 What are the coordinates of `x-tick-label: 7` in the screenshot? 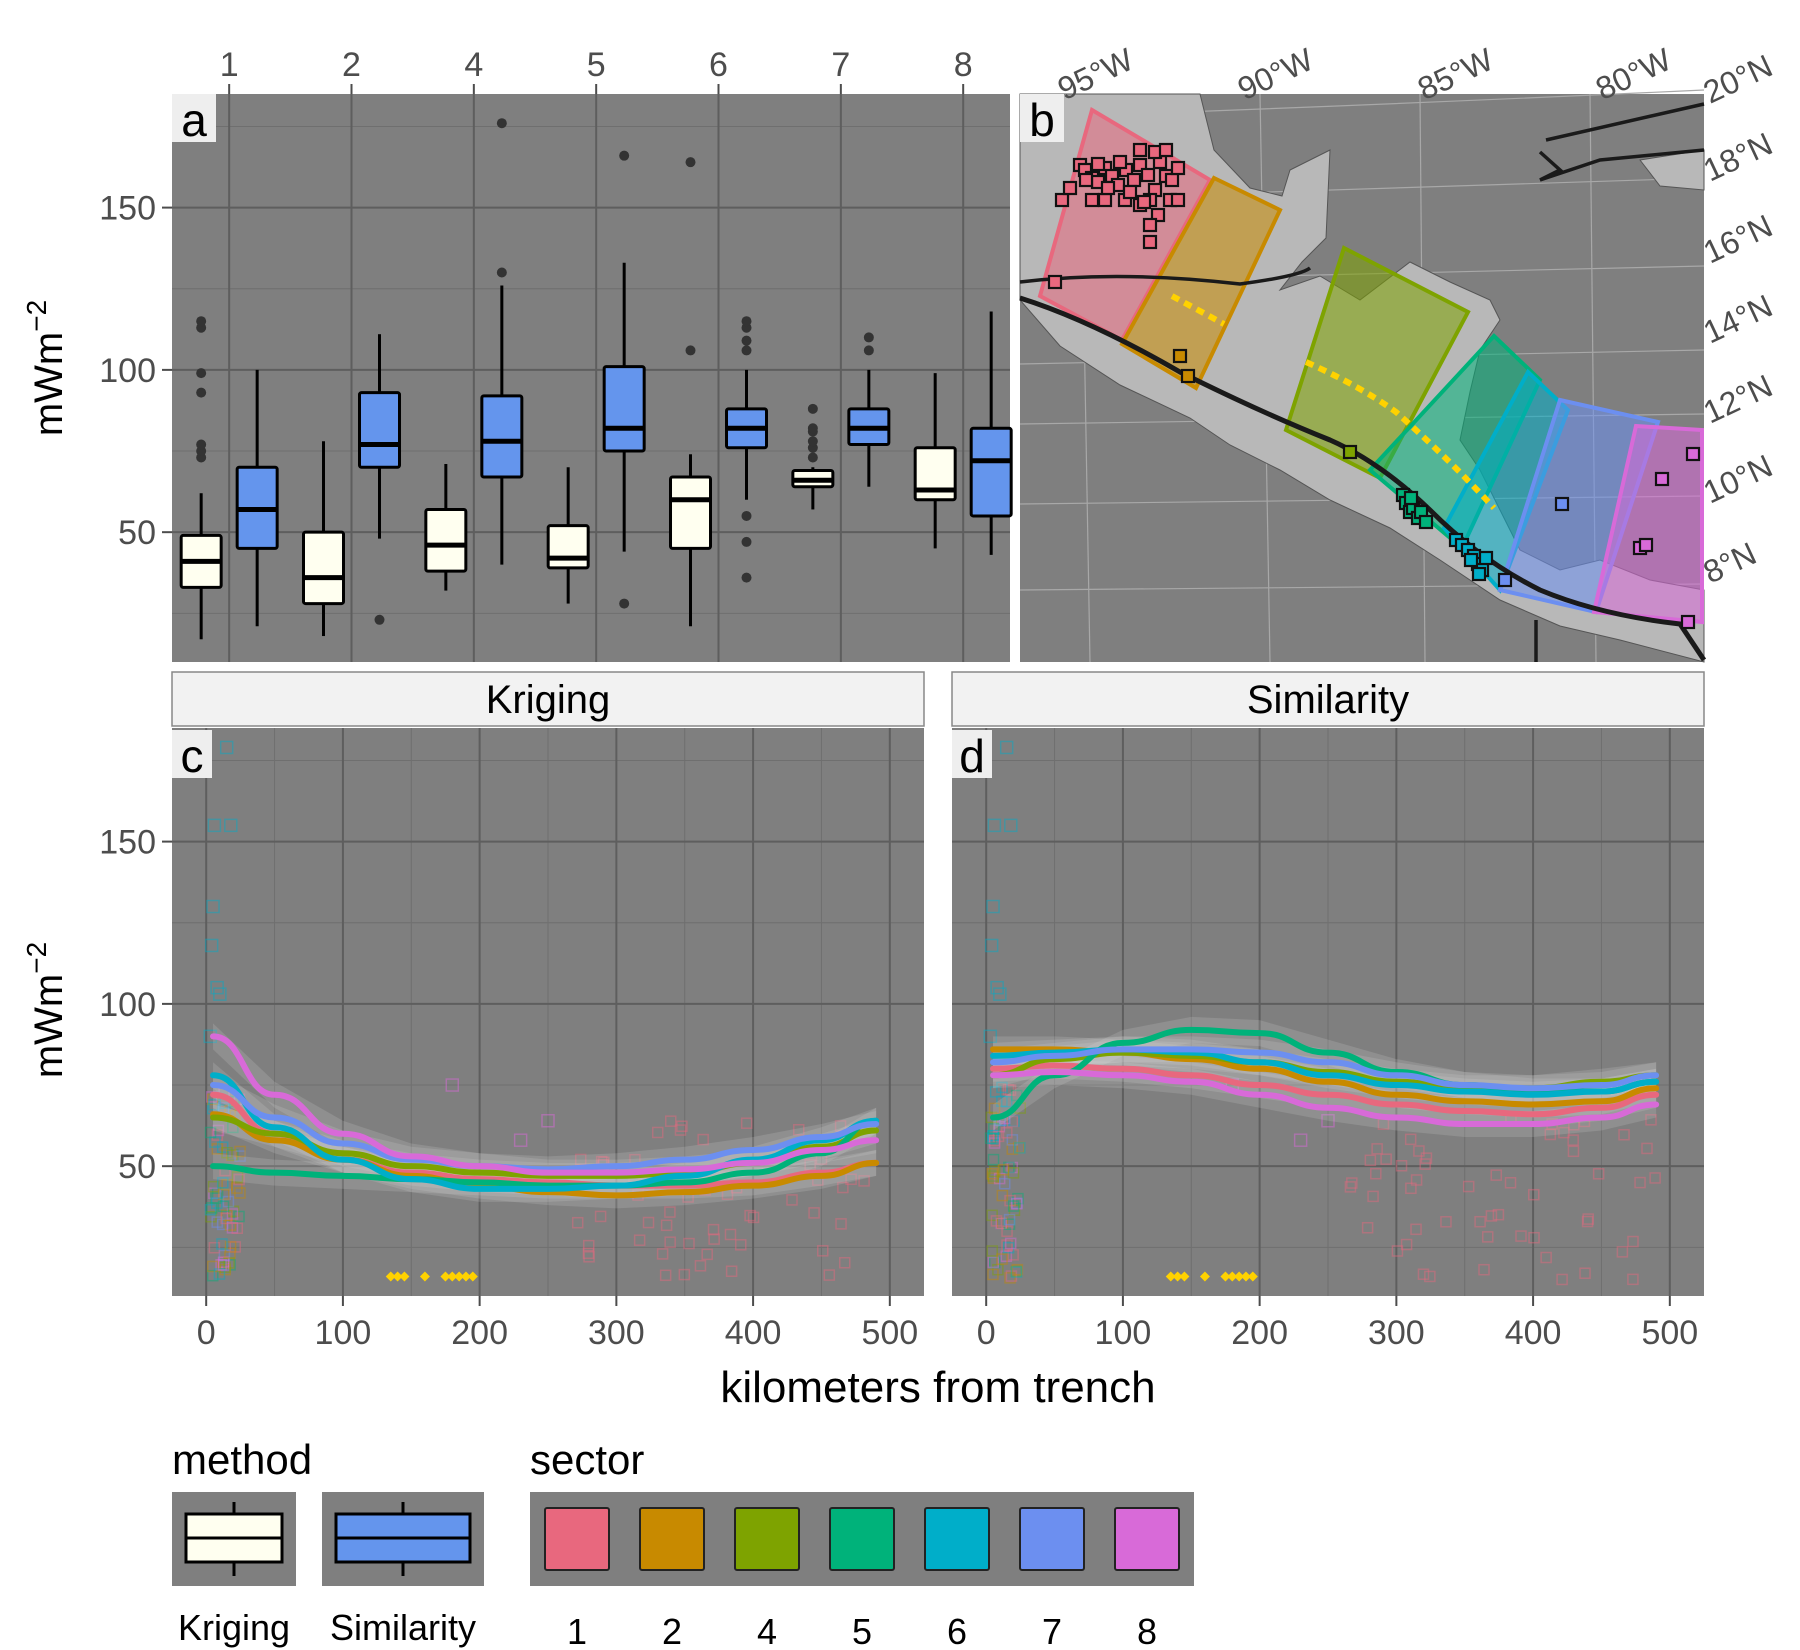 It's located at (840, 65).